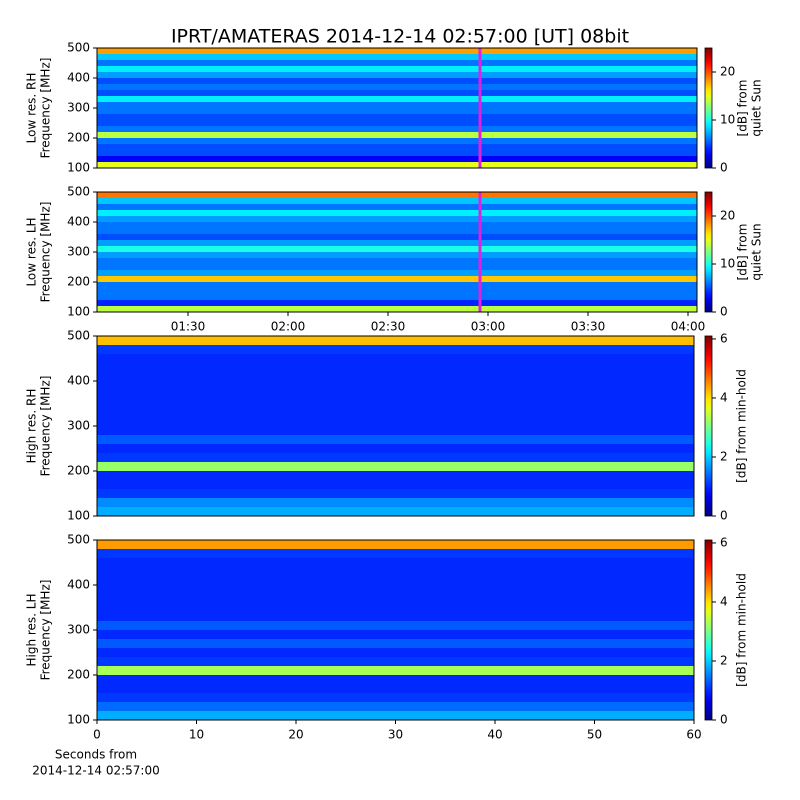 The width and height of the screenshot is (800, 800). Describe the element at coordinates (724, 542) in the screenshot. I see `colorbar-tick-label: 6` at that location.